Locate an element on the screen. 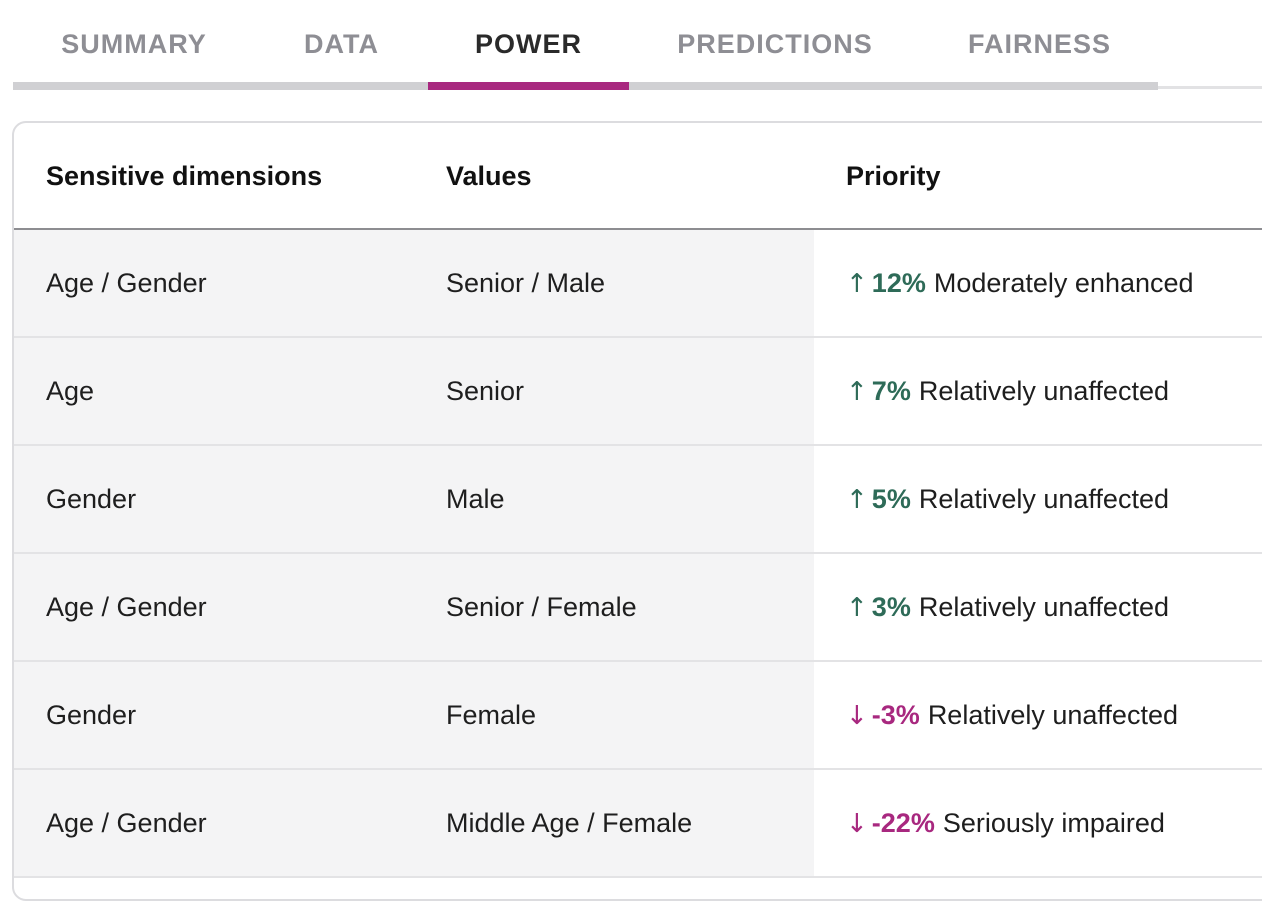 This screenshot has height=901, width=1262. priority-percent: 3% is located at coordinates (891, 607).